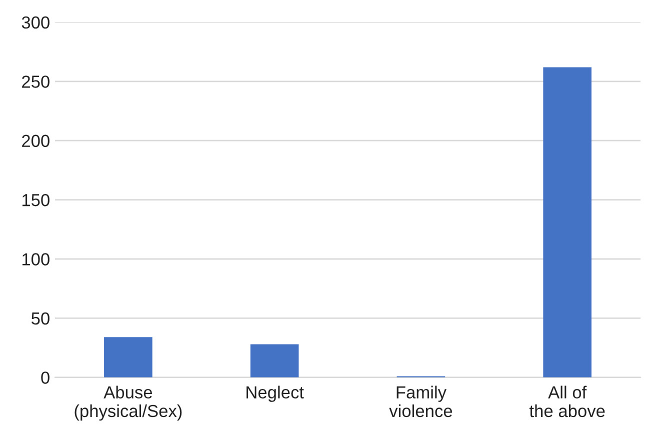 The height and width of the screenshot is (444, 647). I want to click on y-tick-label: 50, so click(41, 318).